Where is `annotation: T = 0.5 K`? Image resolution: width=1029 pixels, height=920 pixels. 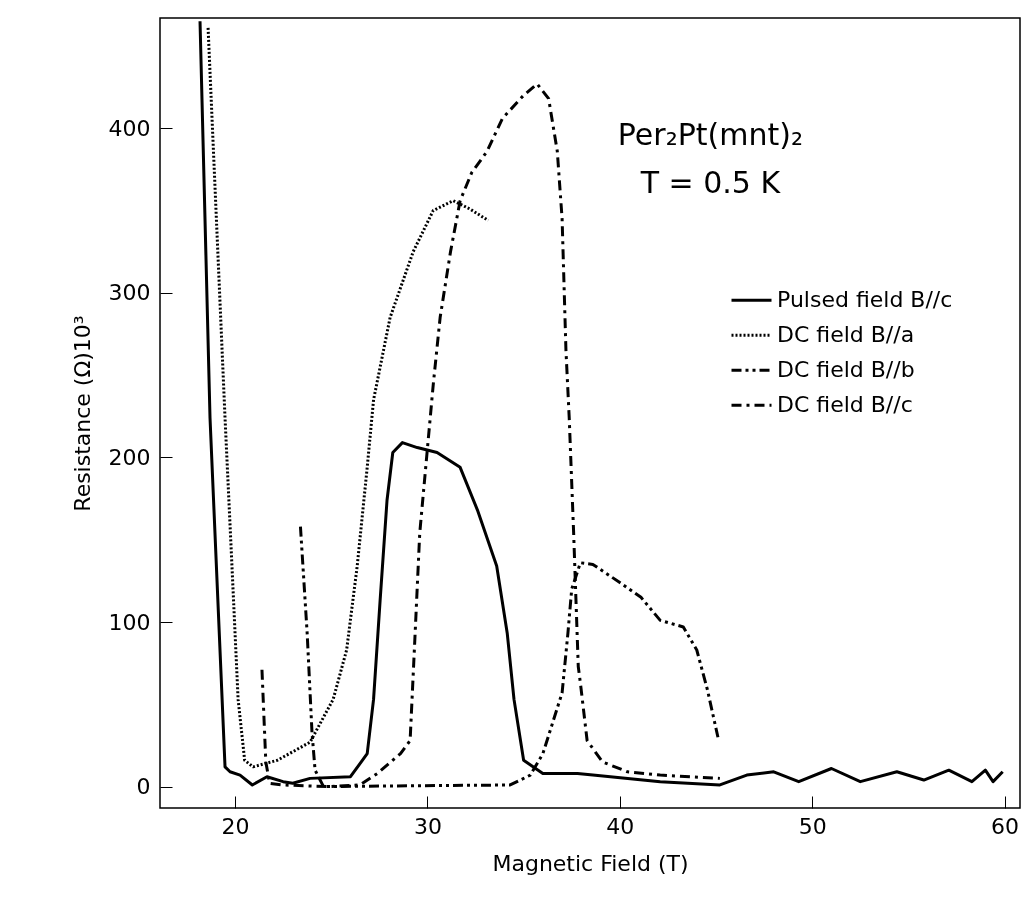 annotation: T = 0.5 K is located at coordinates (710, 182).